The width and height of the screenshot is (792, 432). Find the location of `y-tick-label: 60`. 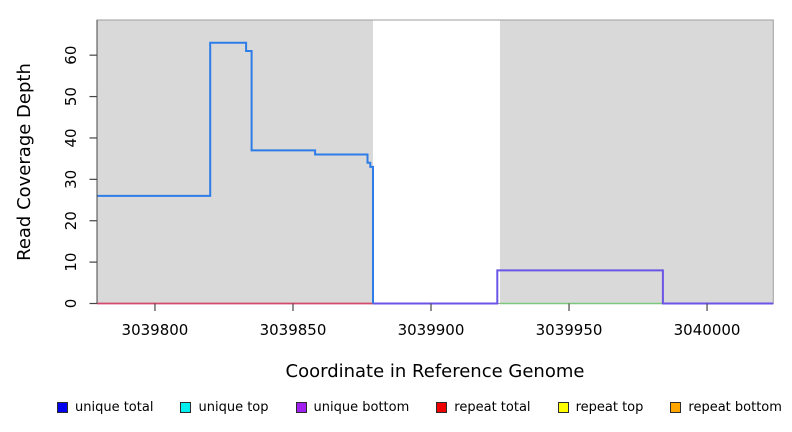

y-tick-label: 60 is located at coordinates (71, 55).